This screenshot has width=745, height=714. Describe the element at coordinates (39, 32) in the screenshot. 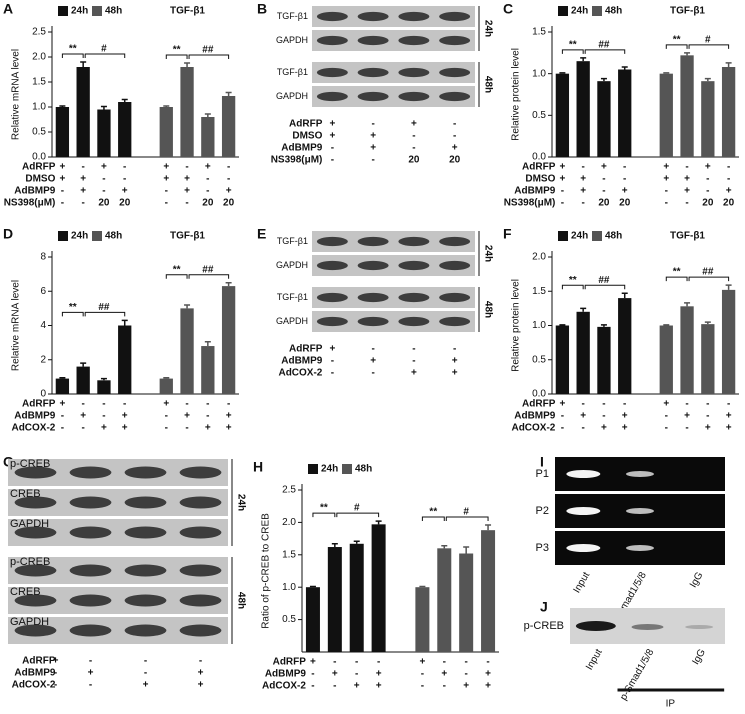

I see `y-tick-label: 2.5` at that location.